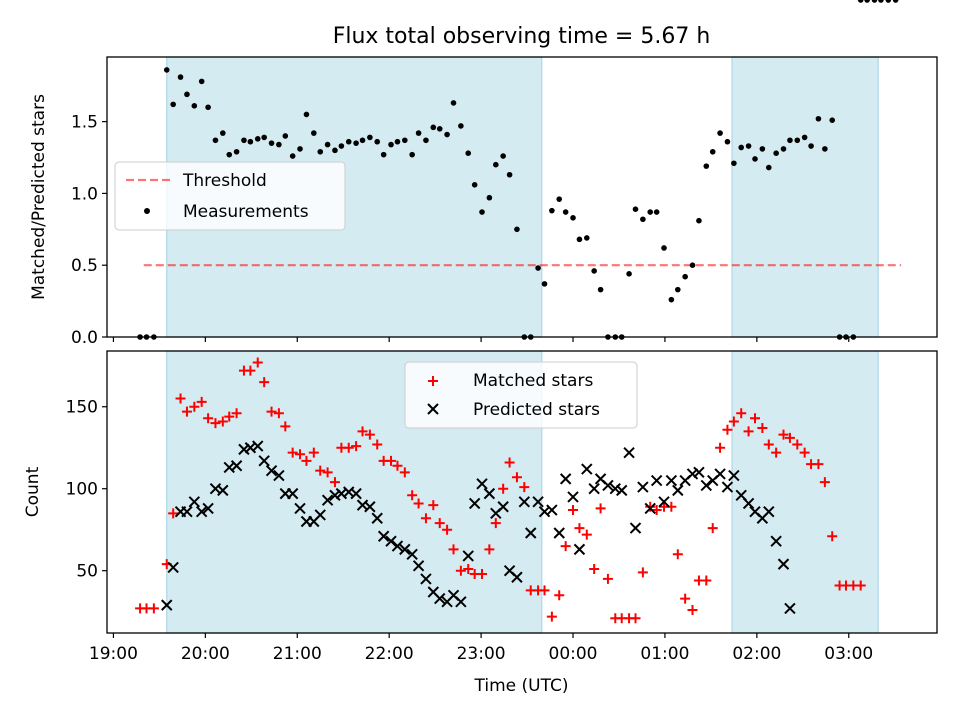 Image resolution: width=960 pixels, height=725 pixels. Describe the element at coordinates (297, 654) in the screenshot. I see `x-tick-label: 21:00` at that location.